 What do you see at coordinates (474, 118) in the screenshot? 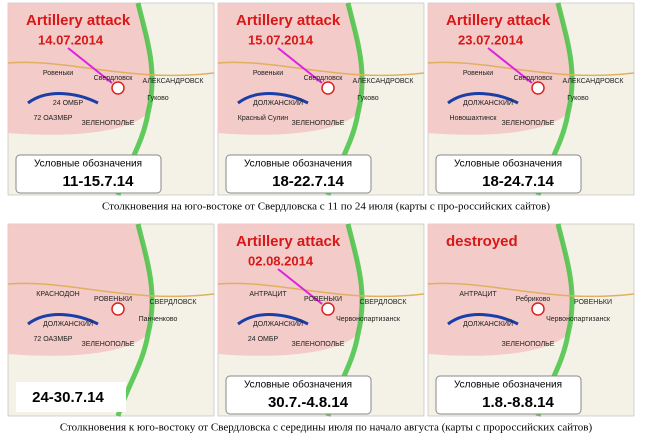
I see `place-label: Новошахтинск` at bounding box center [474, 118].